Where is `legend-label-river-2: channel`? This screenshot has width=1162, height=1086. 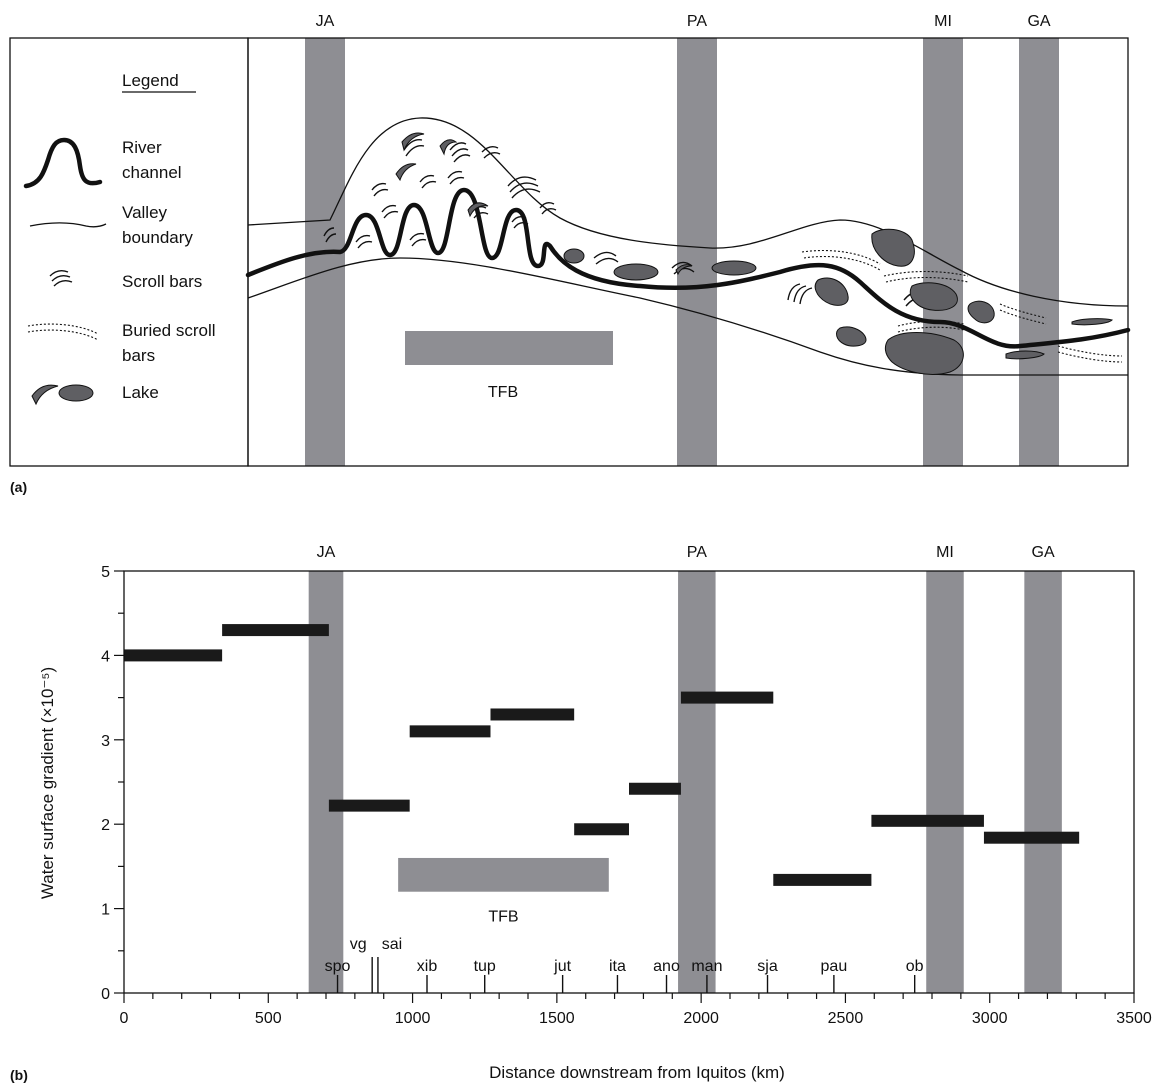 legend-label-river-2: channel is located at coordinates (152, 172).